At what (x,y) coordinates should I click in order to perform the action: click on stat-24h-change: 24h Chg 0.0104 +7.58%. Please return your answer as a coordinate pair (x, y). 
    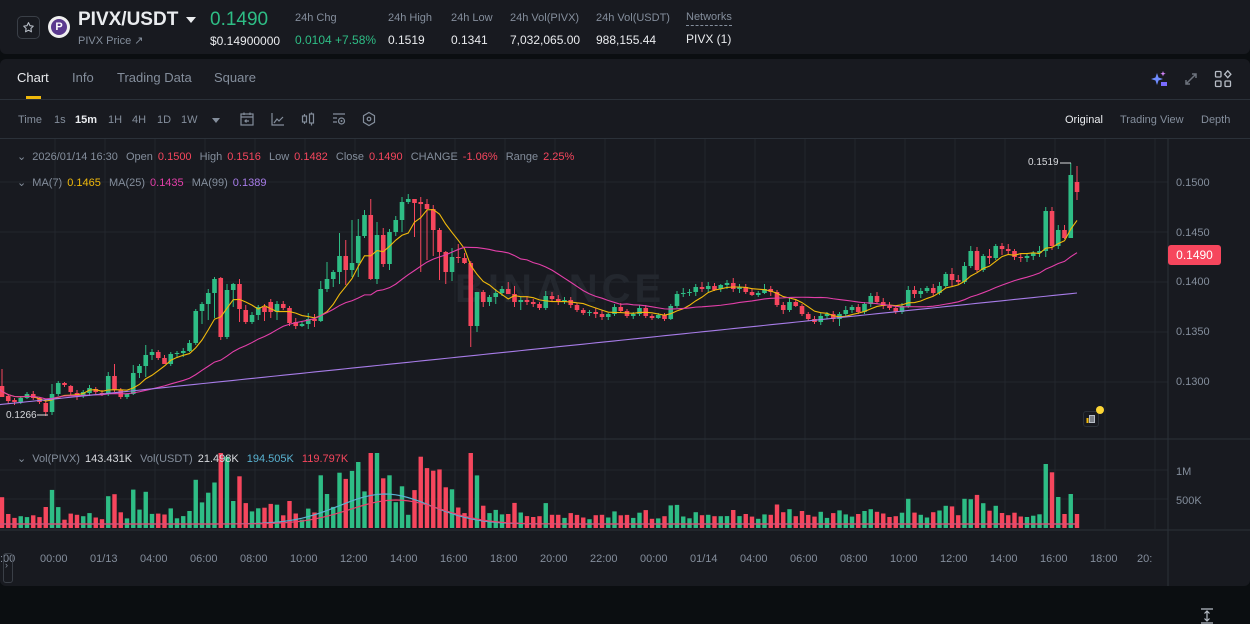
    Looking at the image, I should click on (336, 29).